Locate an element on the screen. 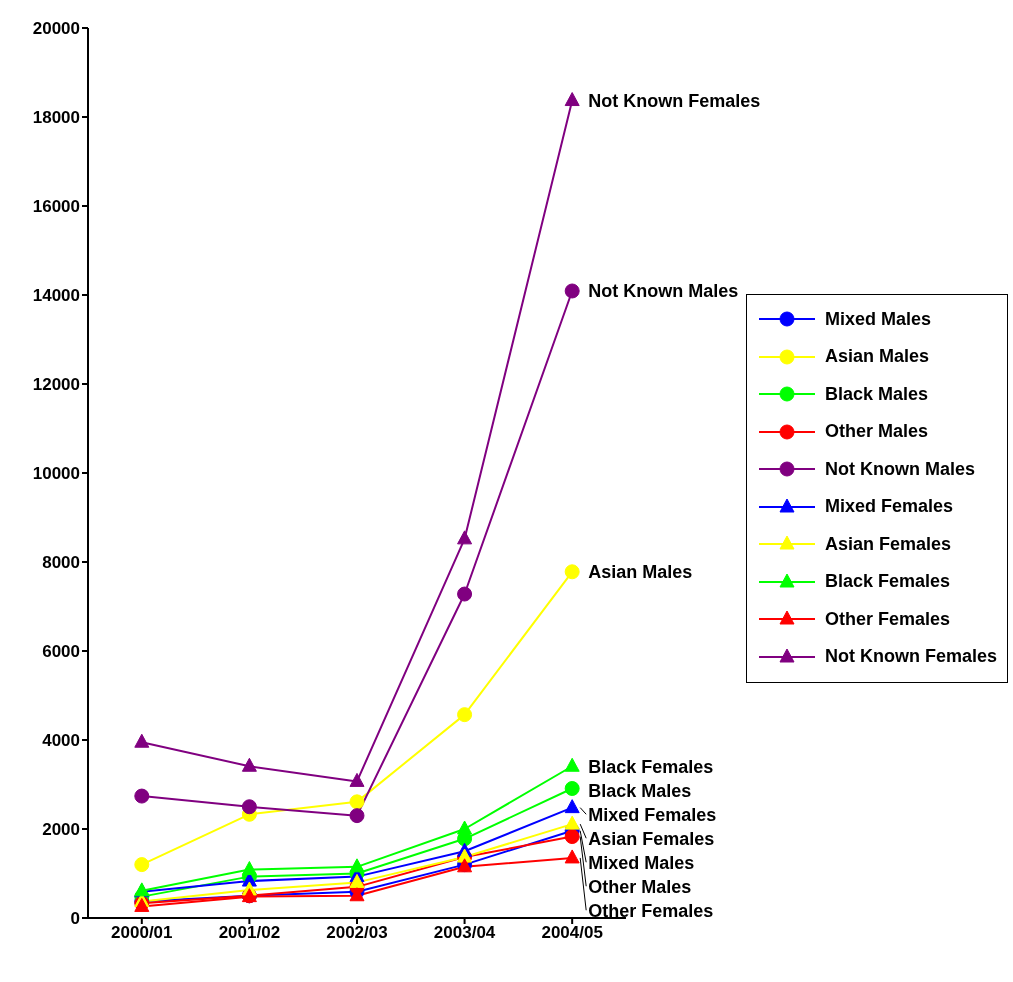 The width and height of the screenshot is (1013, 982). text: Black Females is located at coordinates (651, 766).